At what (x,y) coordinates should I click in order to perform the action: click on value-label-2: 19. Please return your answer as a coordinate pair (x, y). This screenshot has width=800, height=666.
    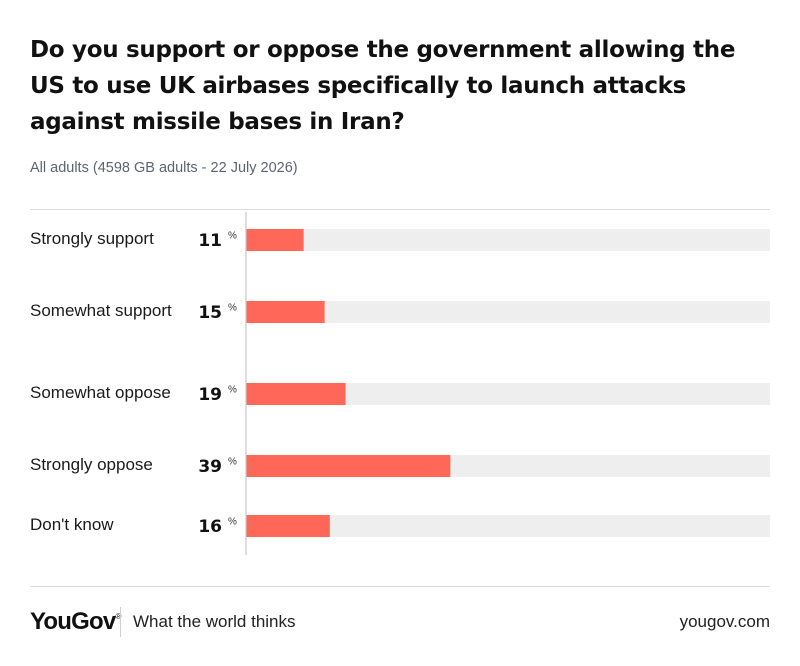
    Looking at the image, I should click on (210, 395).